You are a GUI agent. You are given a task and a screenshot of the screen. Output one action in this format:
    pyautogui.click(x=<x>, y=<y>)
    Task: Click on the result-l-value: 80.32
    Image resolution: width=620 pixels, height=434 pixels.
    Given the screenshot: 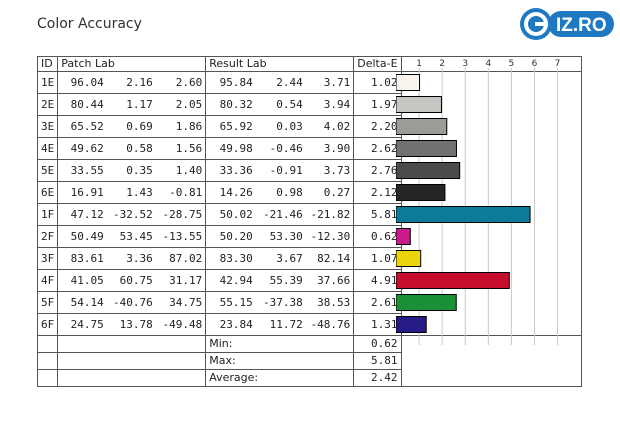 What is the action you would take?
    pyautogui.click(x=230, y=104)
    